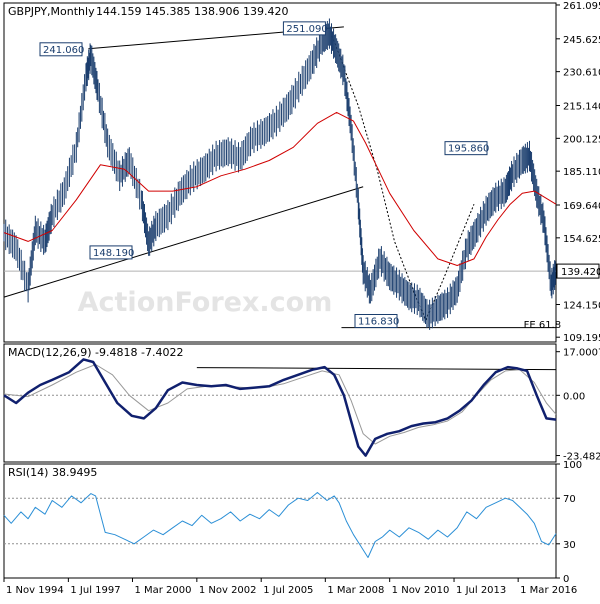 The height and width of the screenshot is (604, 600). I want to click on rsi-line, so click(280, 525).